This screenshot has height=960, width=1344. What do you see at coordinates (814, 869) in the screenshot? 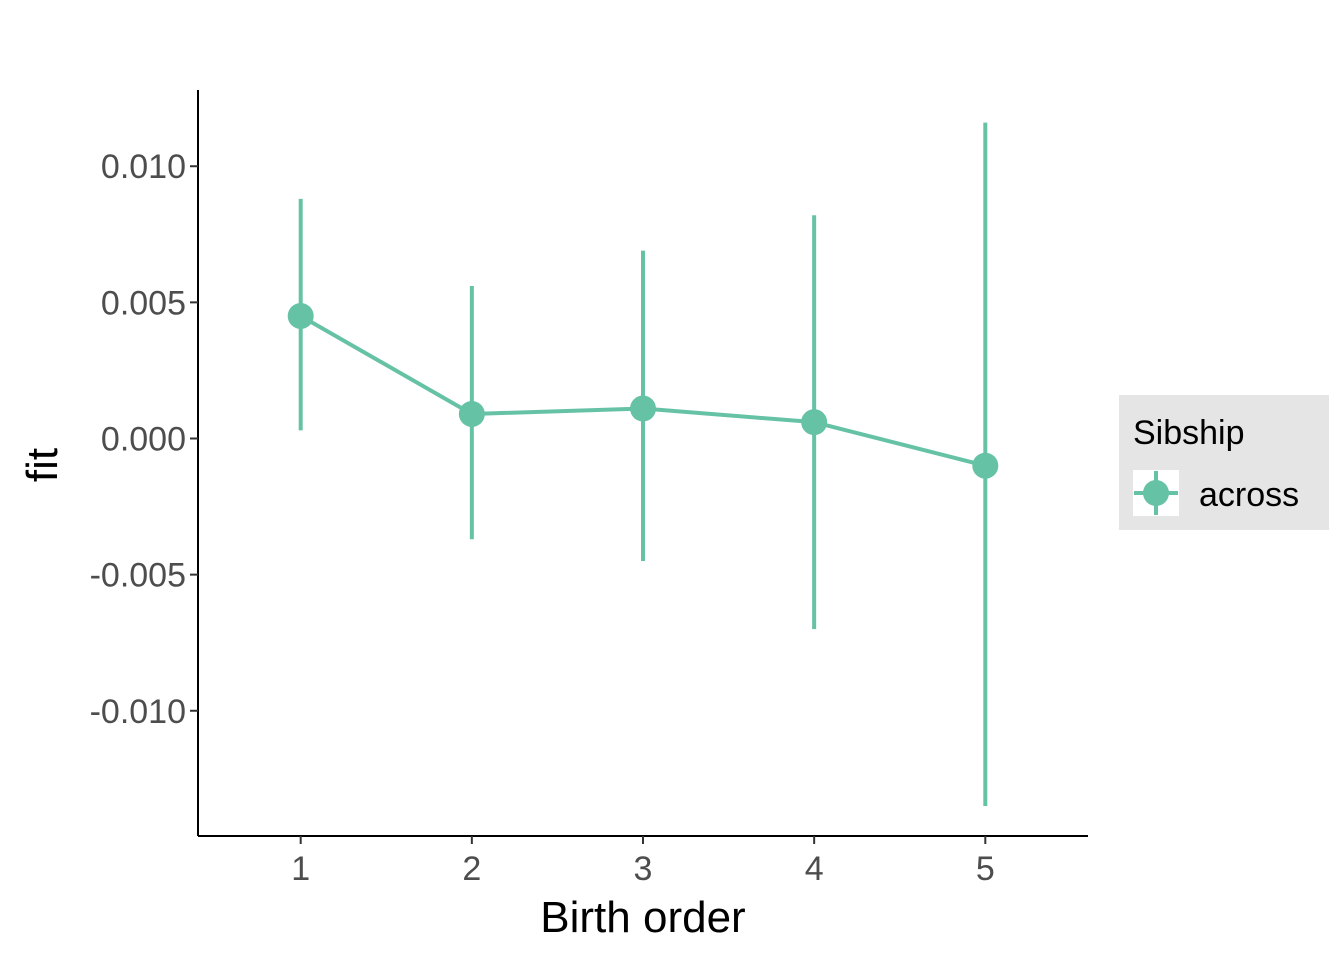
I see `x-tick-label: 4` at bounding box center [814, 869].